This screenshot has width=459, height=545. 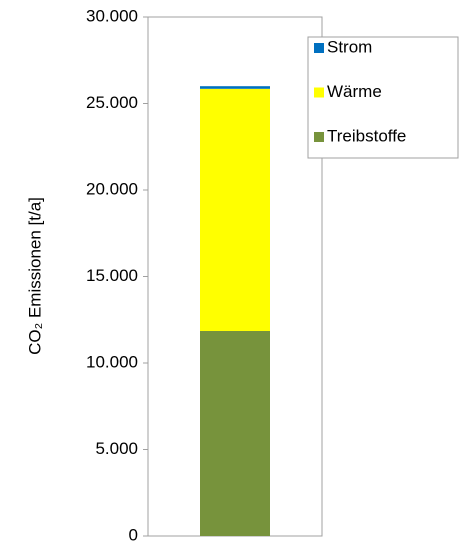 What do you see at coordinates (133, 534) in the screenshot?
I see `y-tick-label: 0` at bounding box center [133, 534].